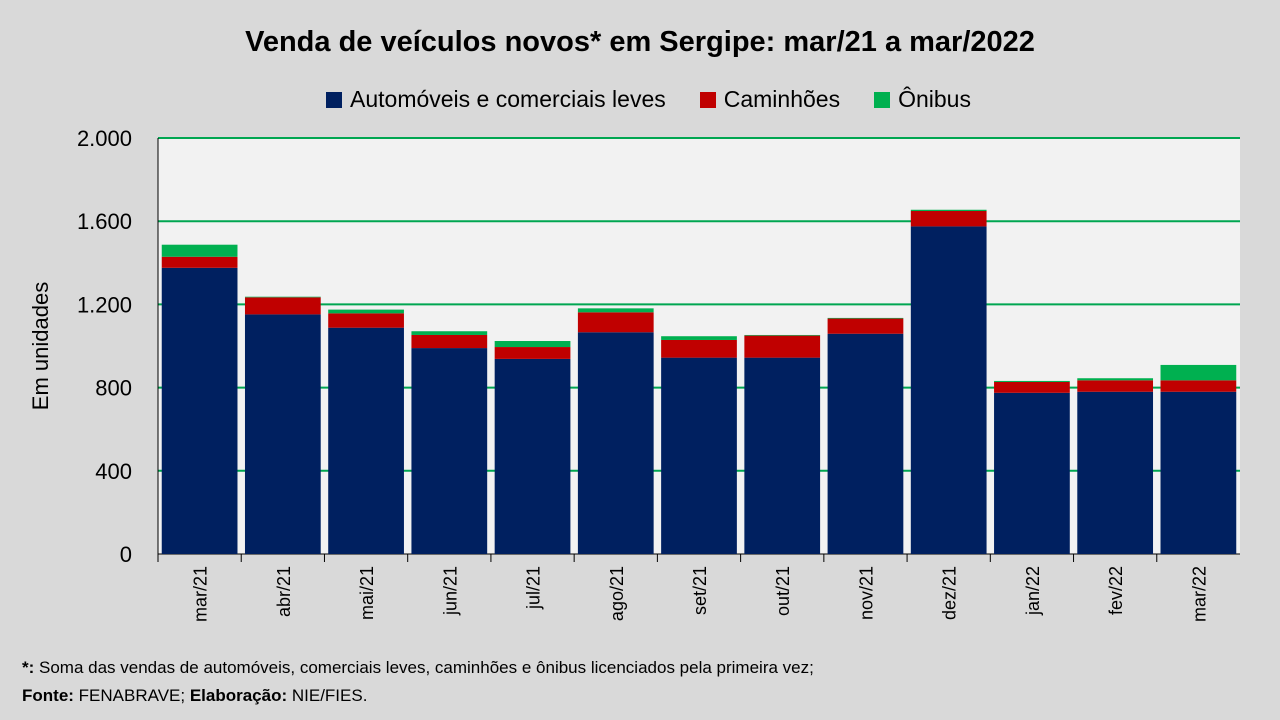 The height and width of the screenshot is (720, 1280). I want to click on x-tick-label: mar/22, so click(1199, 594).